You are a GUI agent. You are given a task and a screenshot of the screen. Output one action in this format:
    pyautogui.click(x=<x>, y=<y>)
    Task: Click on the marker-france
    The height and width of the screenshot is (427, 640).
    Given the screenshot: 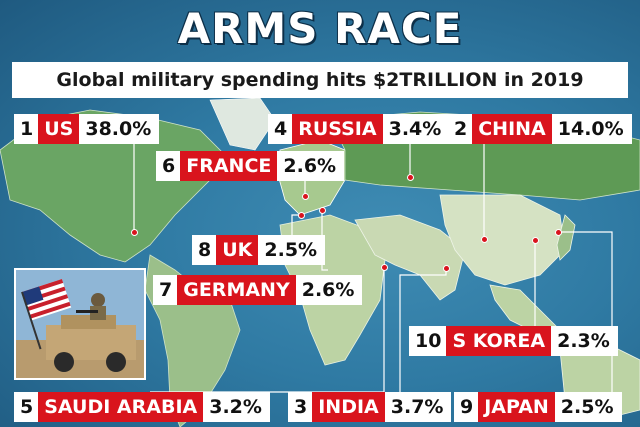 What is the action you would take?
    pyautogui.click(x=305, y=196)
    